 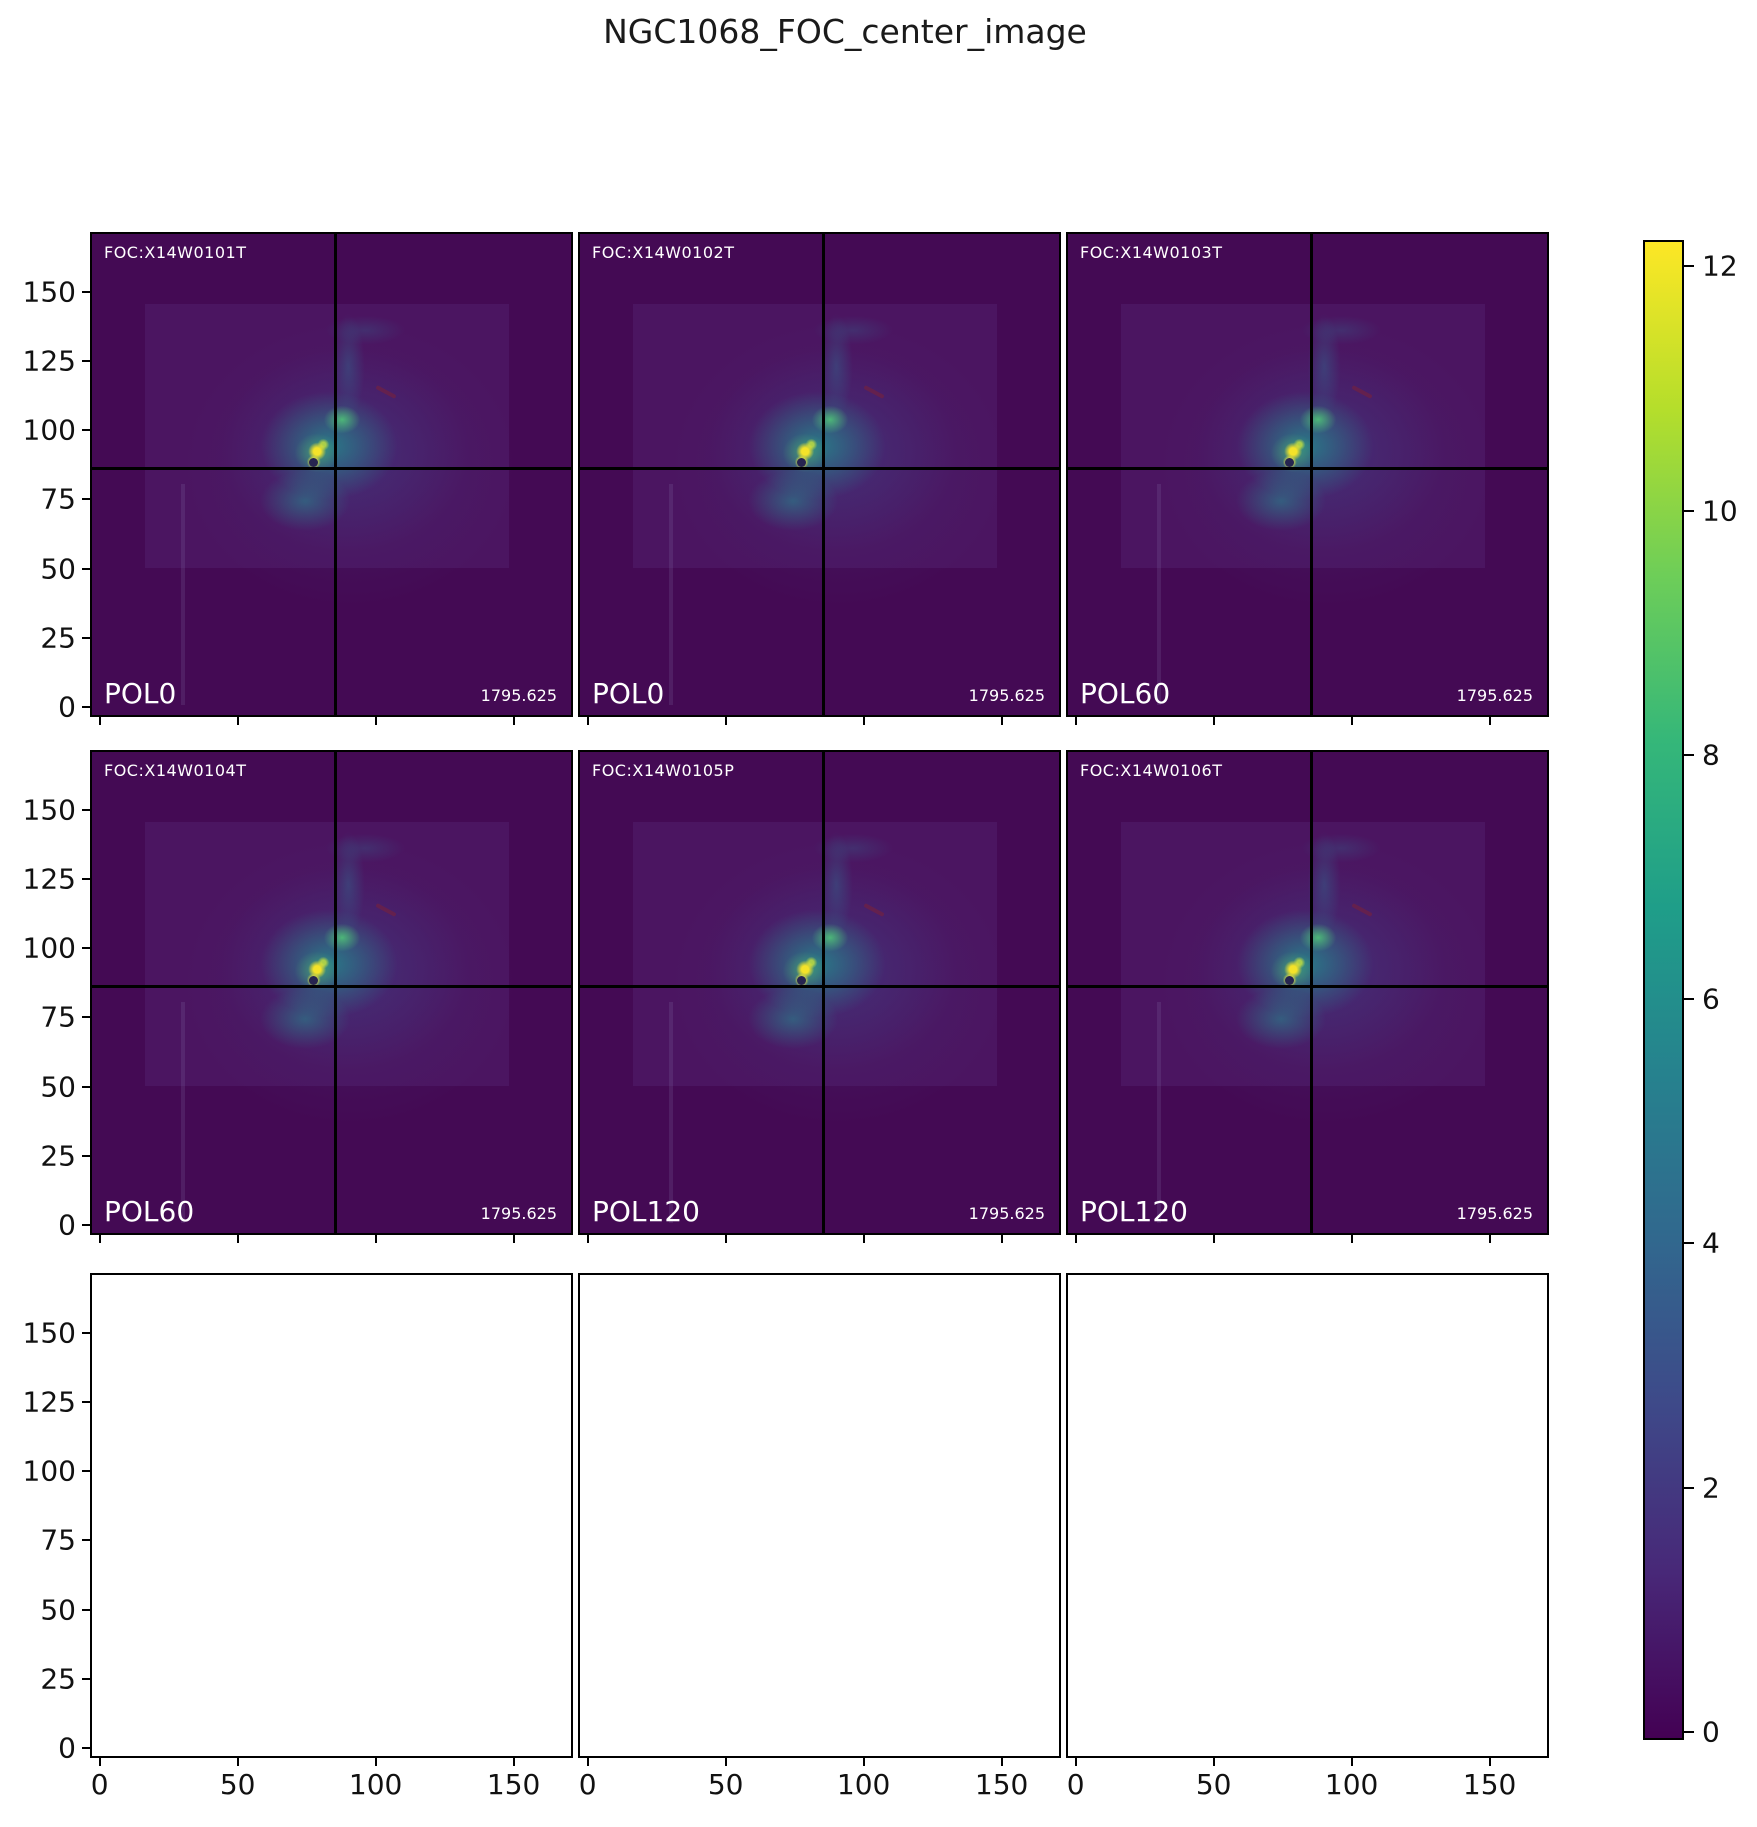 I want to click on y-tick-label: 150, so click(x=49, y=1333).